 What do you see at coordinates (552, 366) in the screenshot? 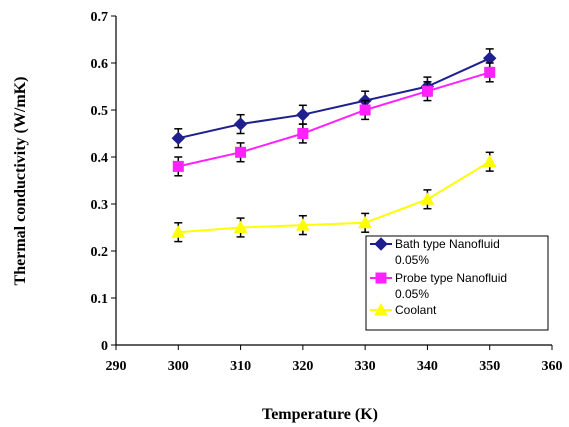
I see `x-tick-label: 360` at bounding box center [552, 366].